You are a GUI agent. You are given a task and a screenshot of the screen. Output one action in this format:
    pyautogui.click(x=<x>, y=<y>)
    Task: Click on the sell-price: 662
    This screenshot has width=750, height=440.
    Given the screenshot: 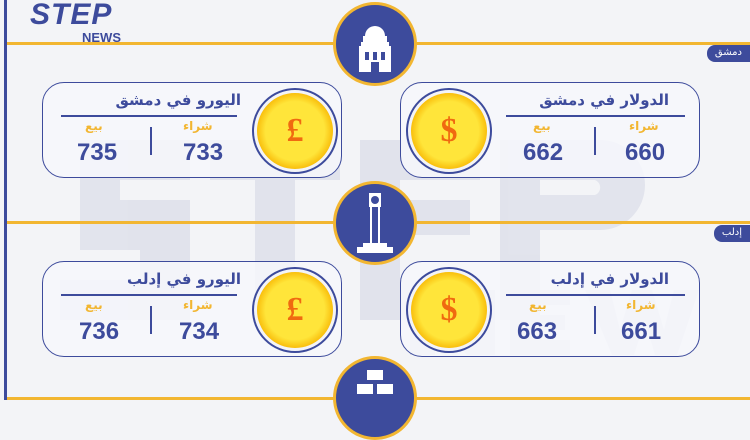 What is the action you would take?
    pyautogui.click(x=543, y=152)
    